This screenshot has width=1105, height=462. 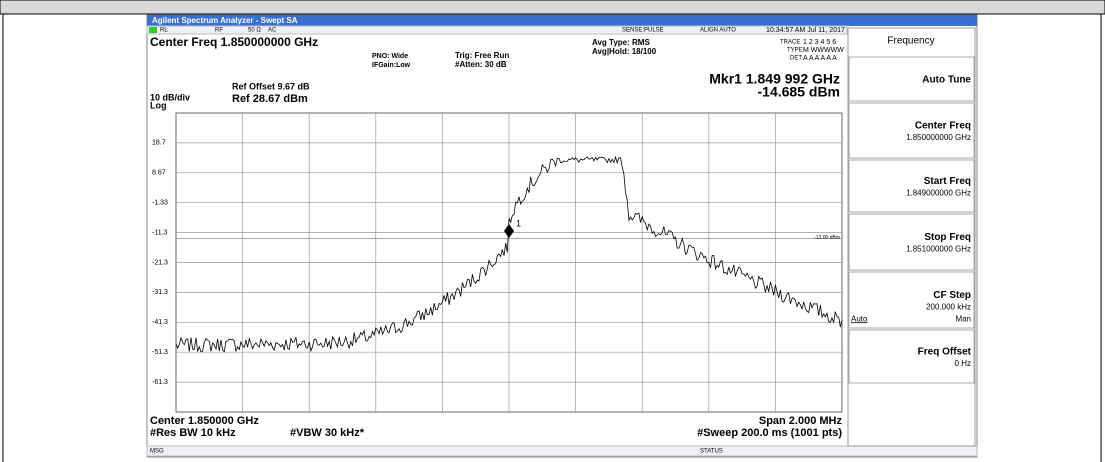 What do you see at coordinates (963, 363) in the screenshot?
I see `softkey-value: 0 Hz` at bounding box center [963, 363].